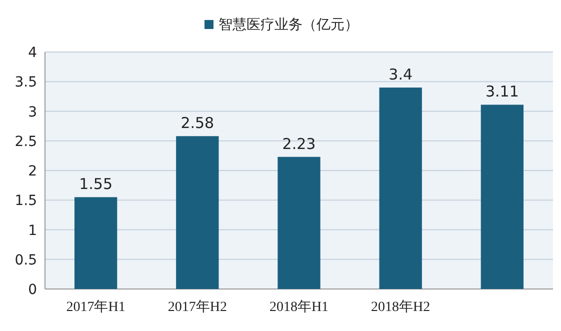 The width and height of the screenshot is (561, 331). Describe the element at coordinates (32, 290) in the screenshot. I see `y-tick-label: 0` at that location.